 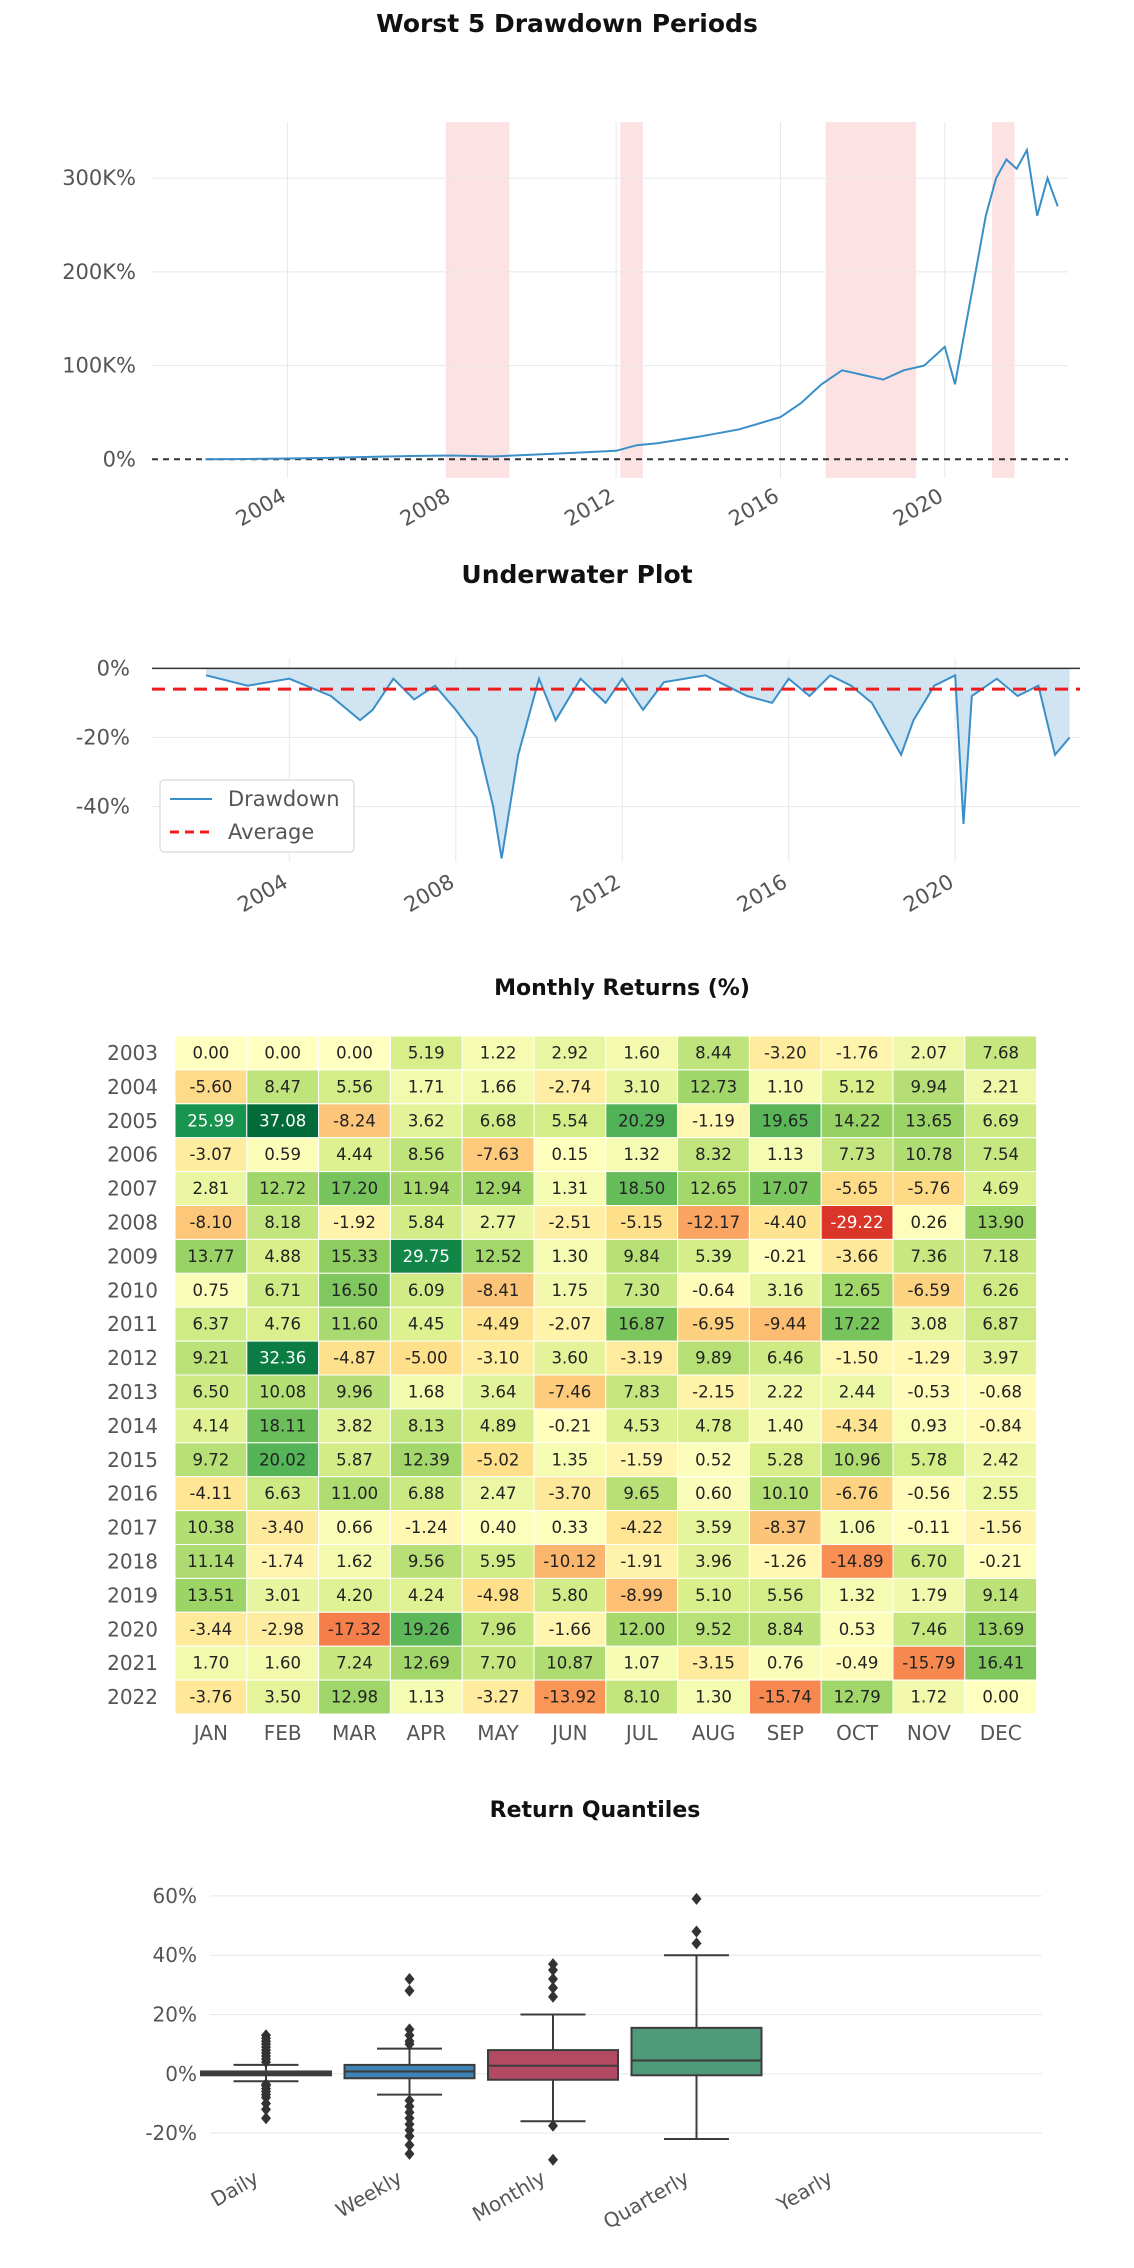 What do you see at coordinates (1000, 1595) in the screenshot?
I see `heatmap-value: 9.14` at bounding box center [1000, 1595].